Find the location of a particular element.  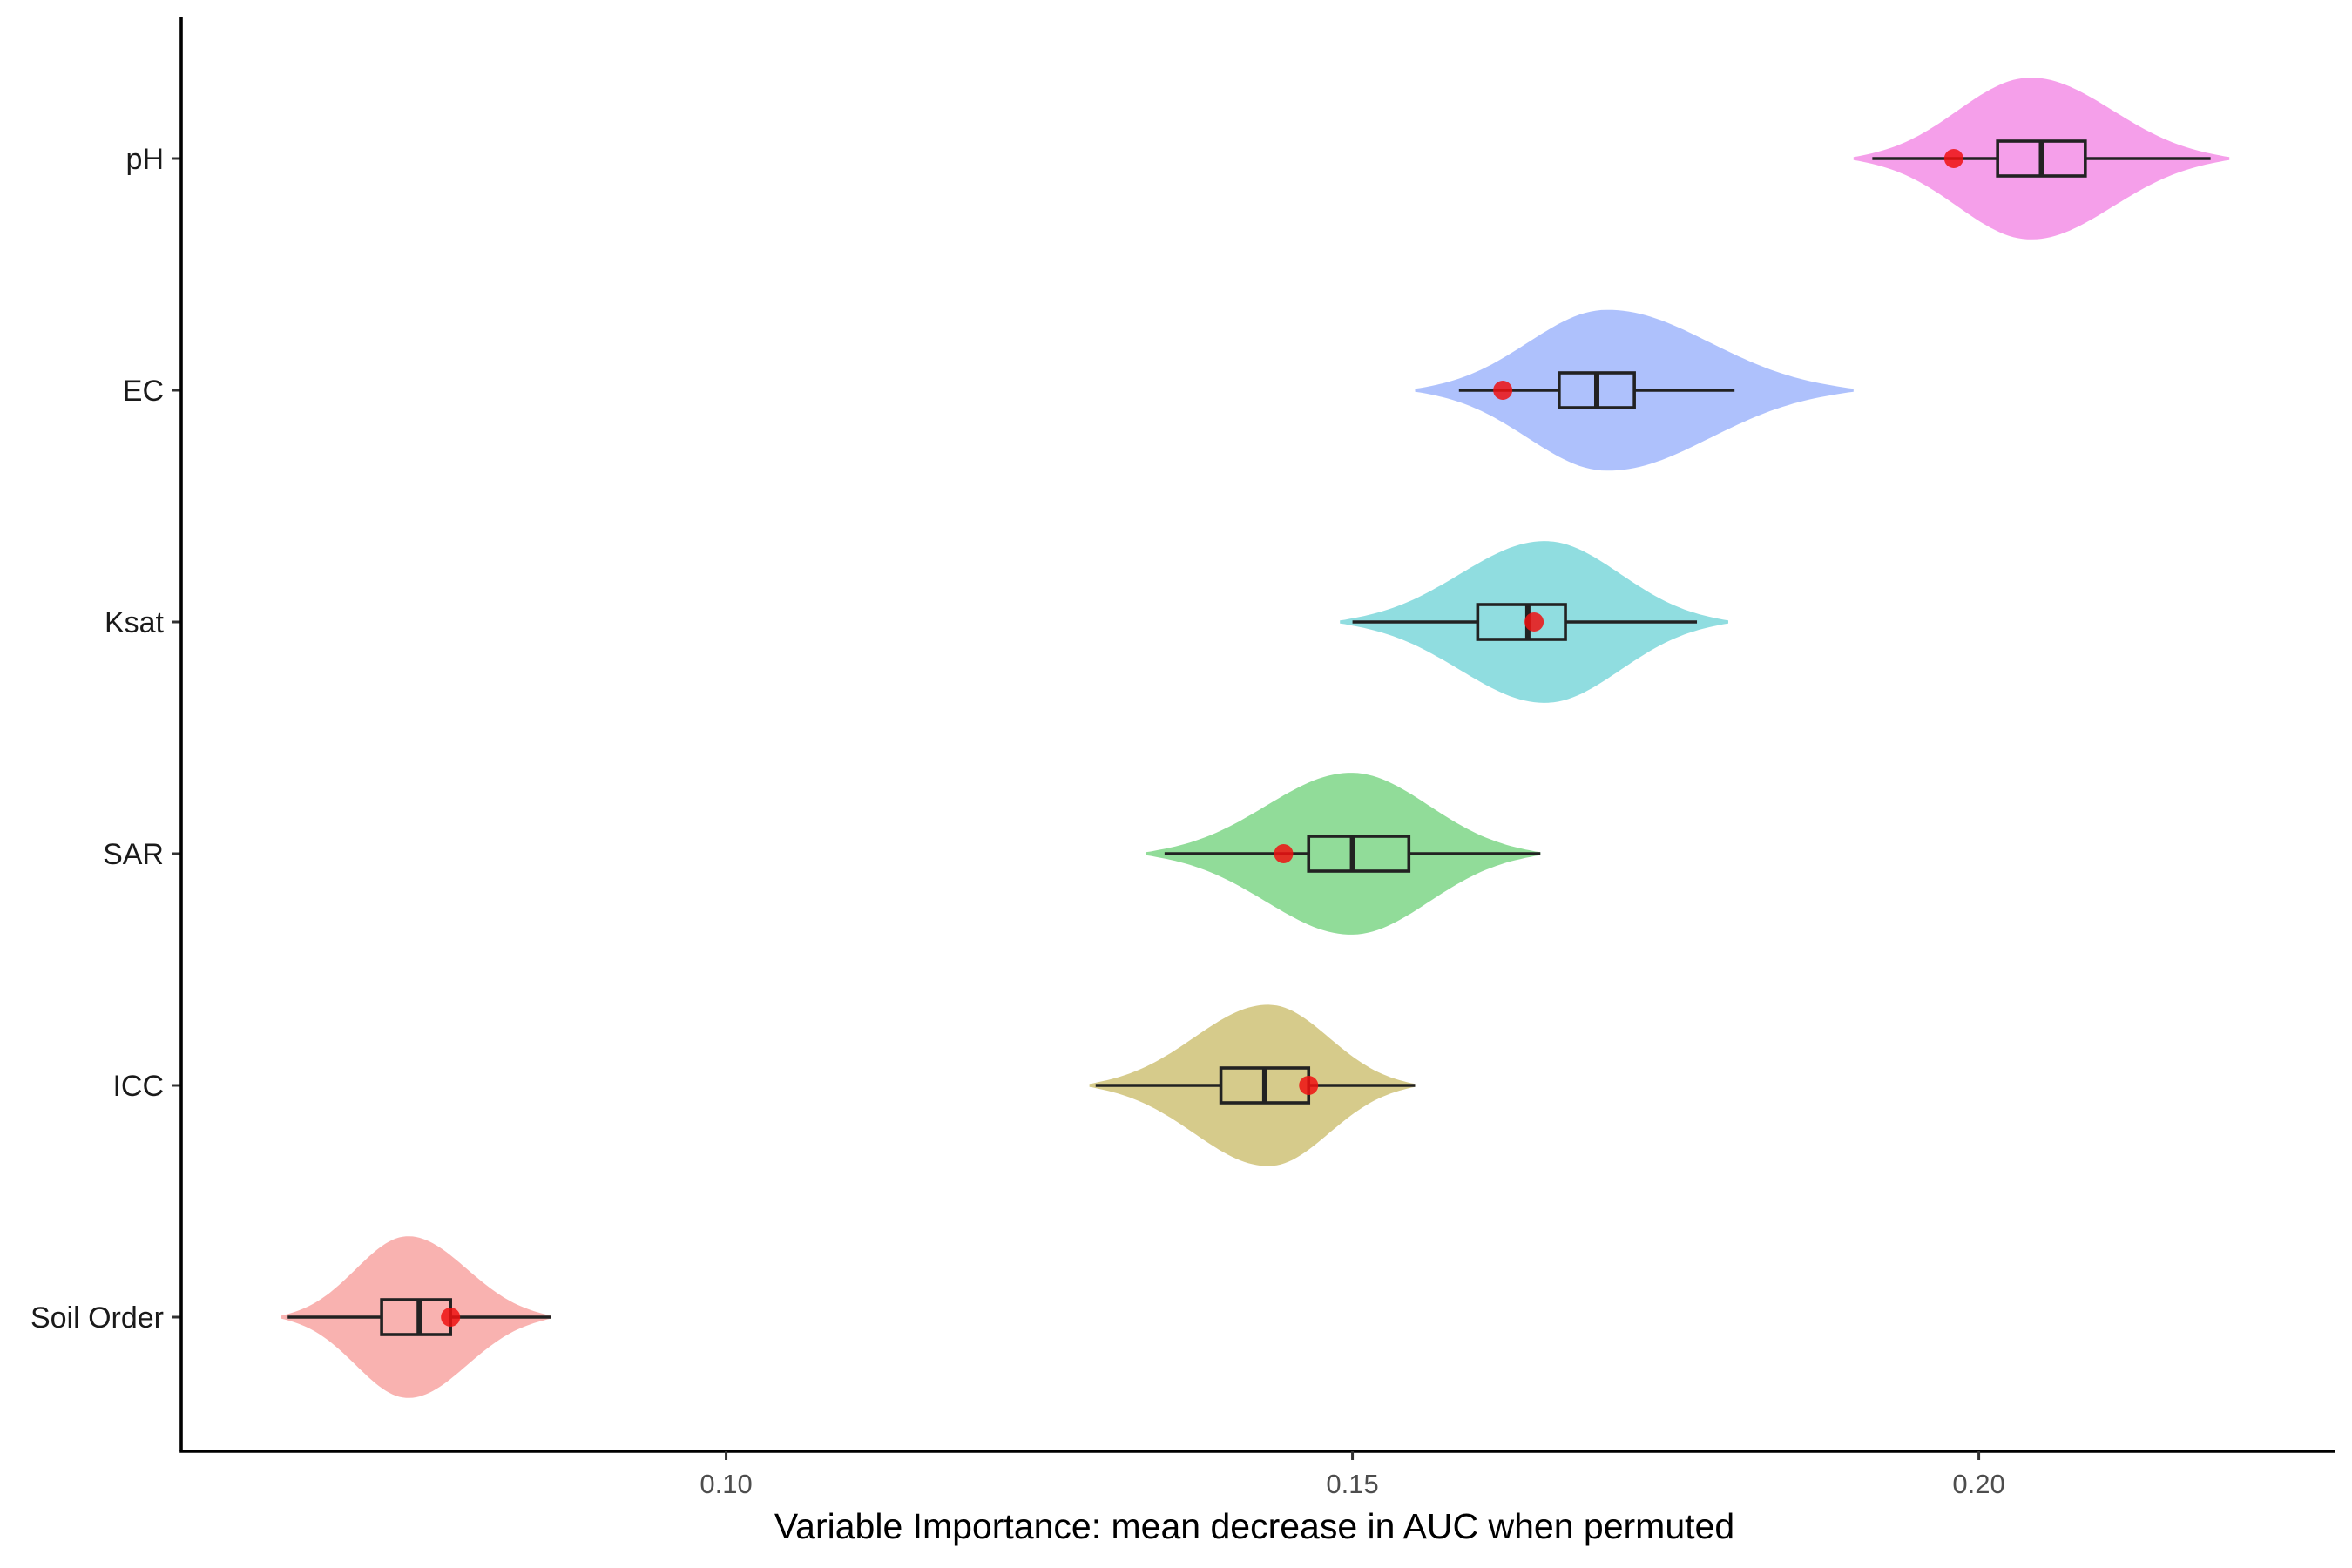

y-tick-label-ph: pH is located at coordinates (145, 159).